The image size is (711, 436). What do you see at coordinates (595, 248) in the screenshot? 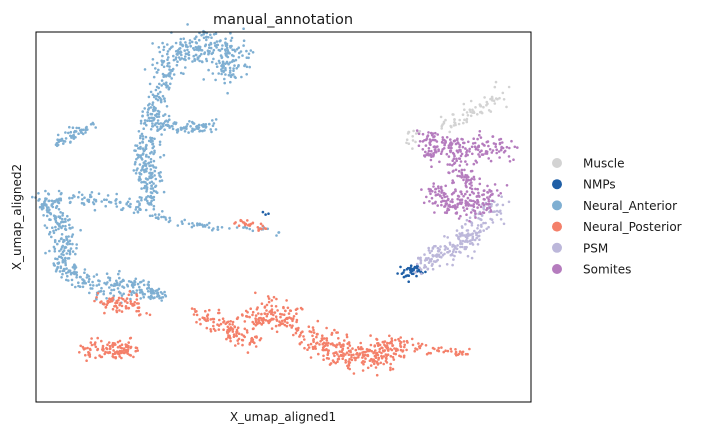
I see `legend-label-psm: PSM` at bounding box center [595, 248].